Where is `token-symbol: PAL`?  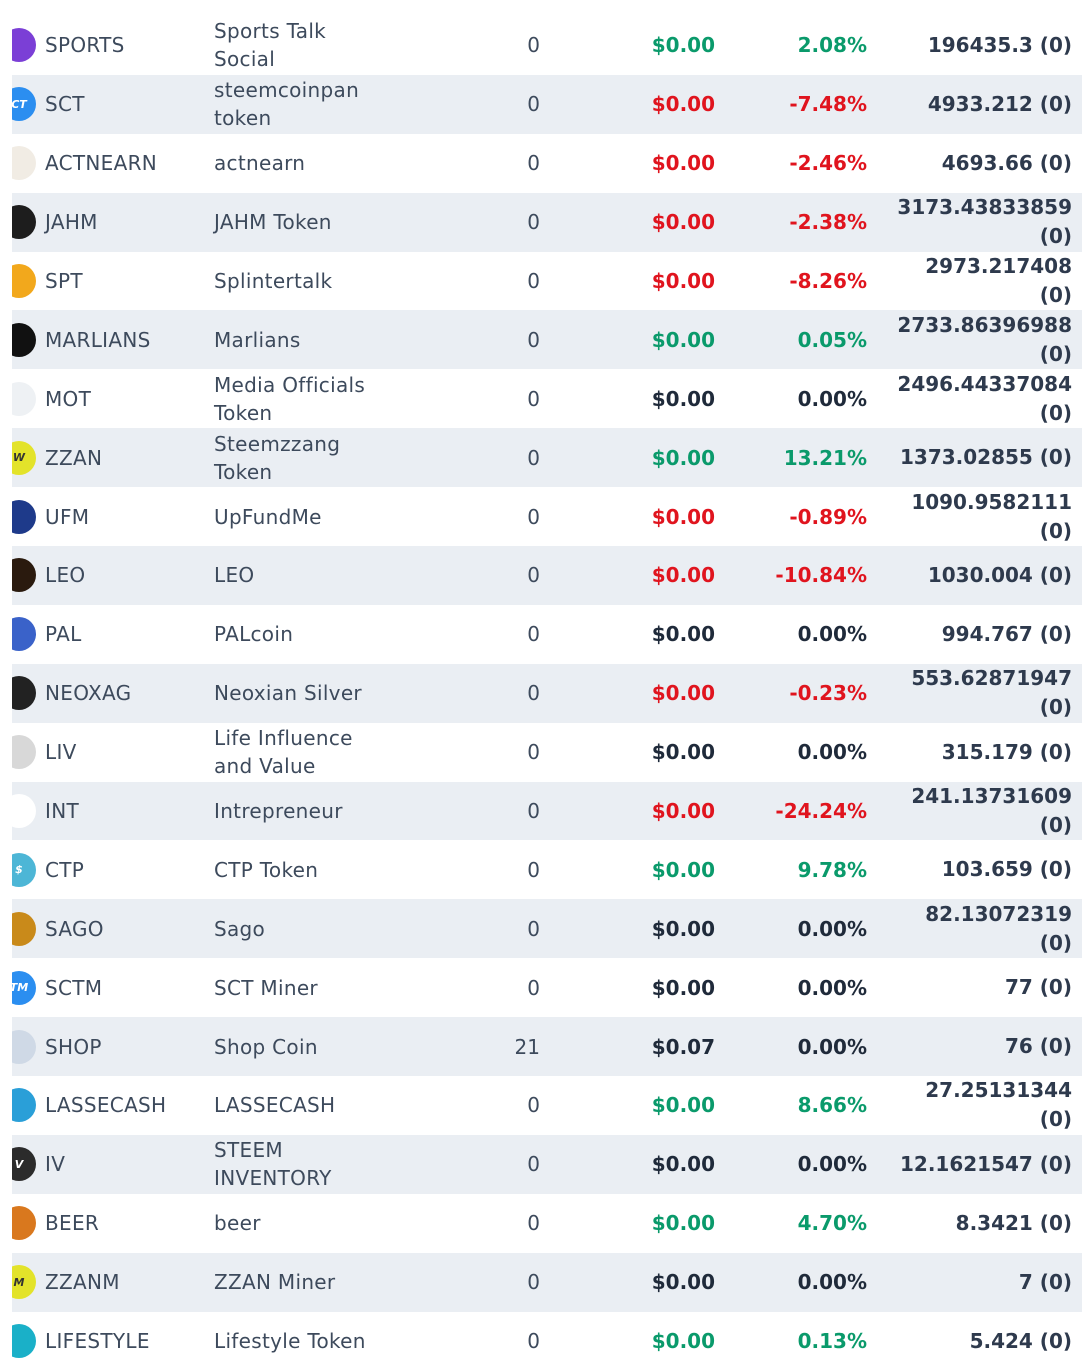 token-symbol: PAL is located at coordinates (63, 634).